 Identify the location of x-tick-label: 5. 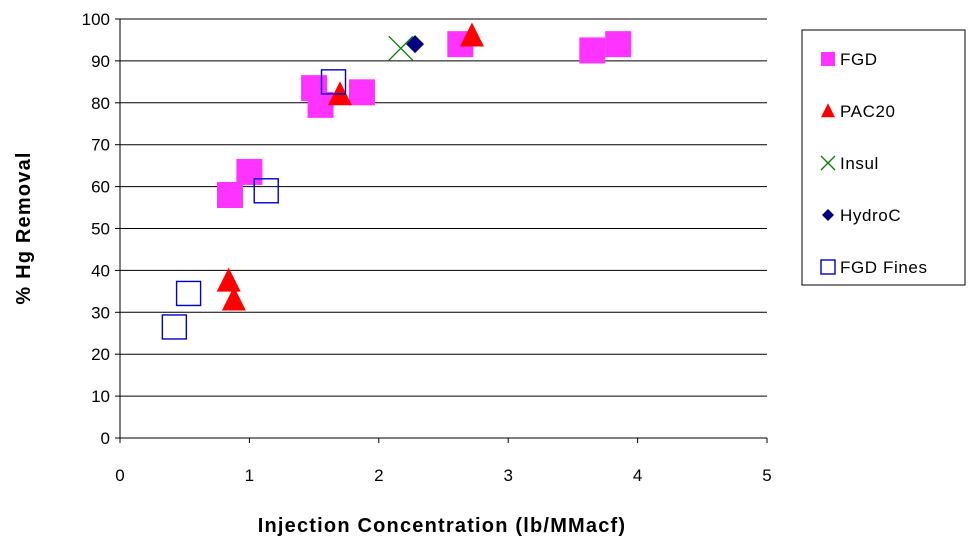
(766, 475).